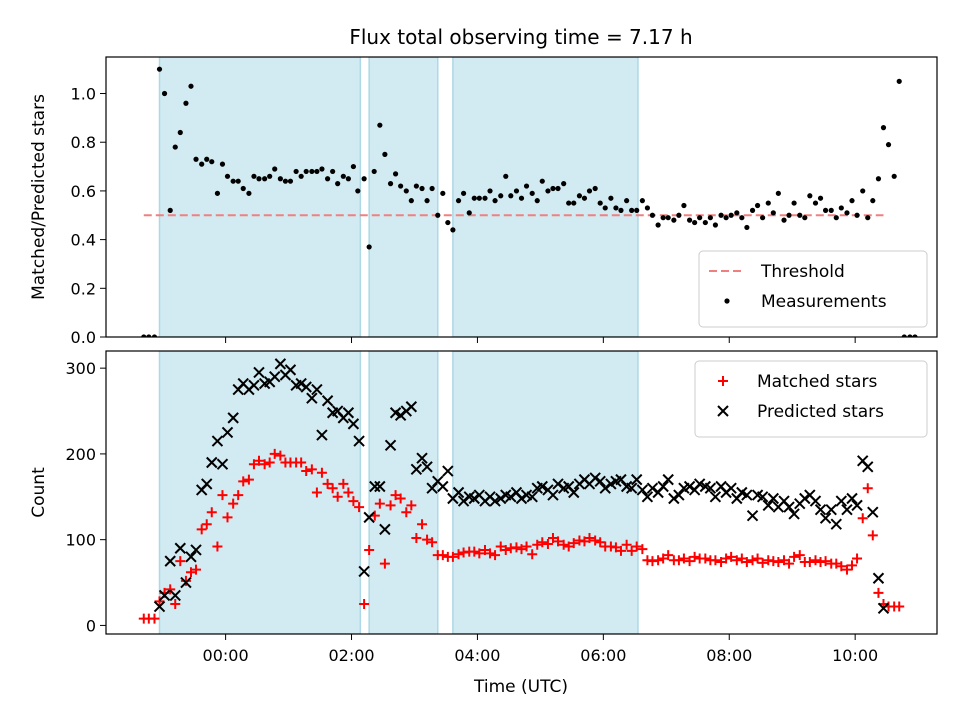 The height and width of the screenshot is (720, 960). Describe the element at coordinates (83, 94) in the screenshot. I see `y-tick-label: 1.0` at that location.